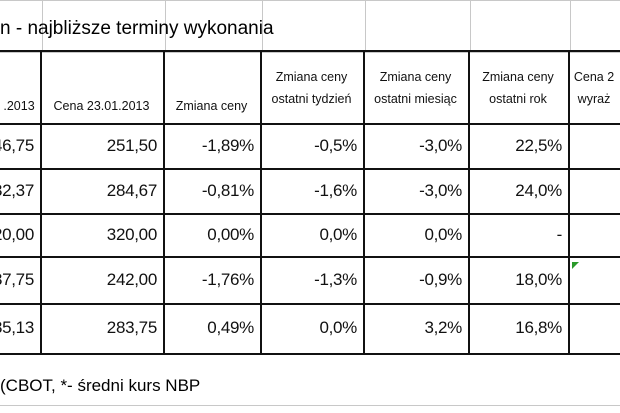  I want to click on header-text: ostatni tydzień, so click(311, 98).